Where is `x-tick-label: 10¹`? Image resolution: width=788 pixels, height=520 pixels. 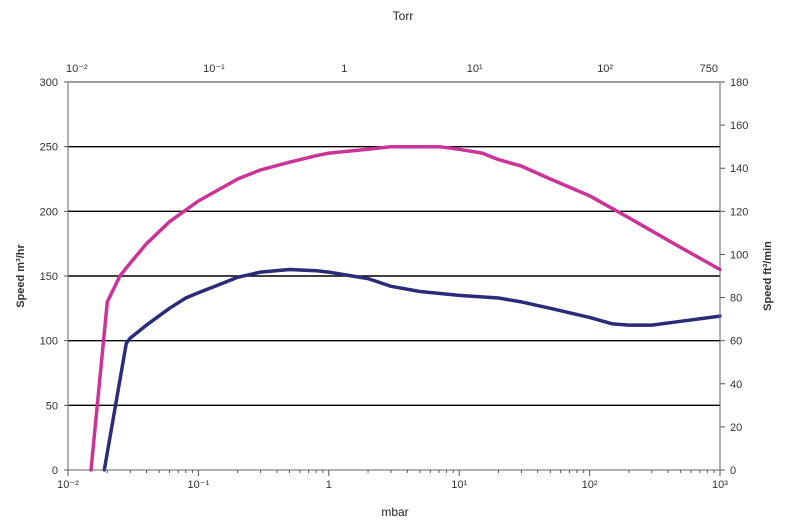
x-tick-label: 10¹ is located at coordinates (459, 485).